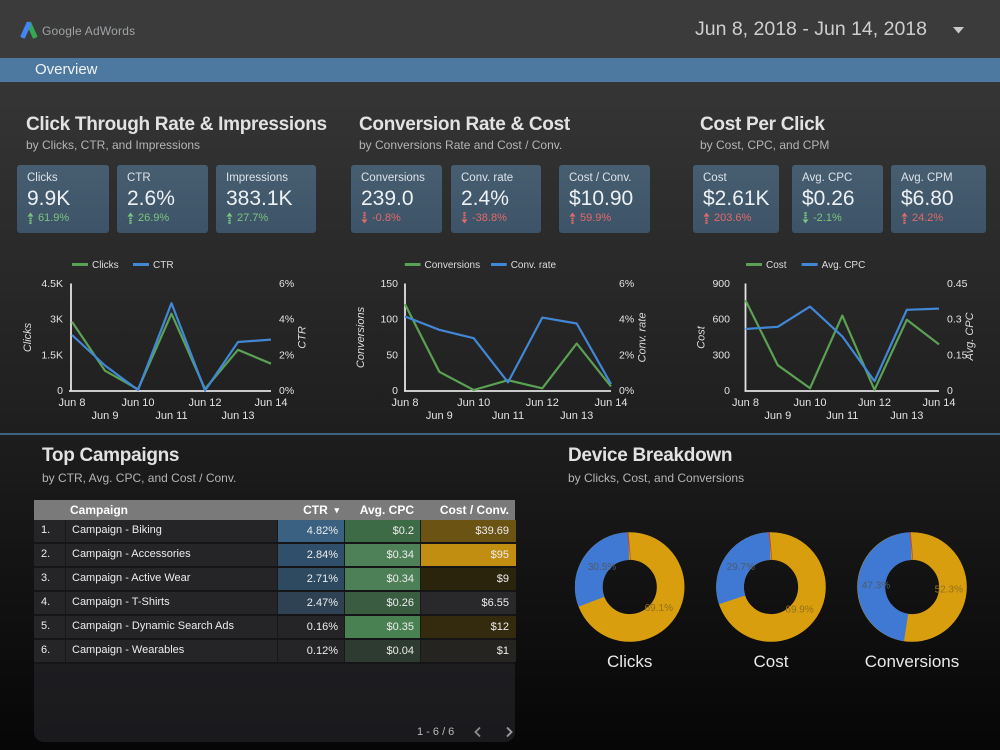  Describe the element at coordinates (52, 284) in the screenshot. I see `svg-text: 4.5K` at that location.